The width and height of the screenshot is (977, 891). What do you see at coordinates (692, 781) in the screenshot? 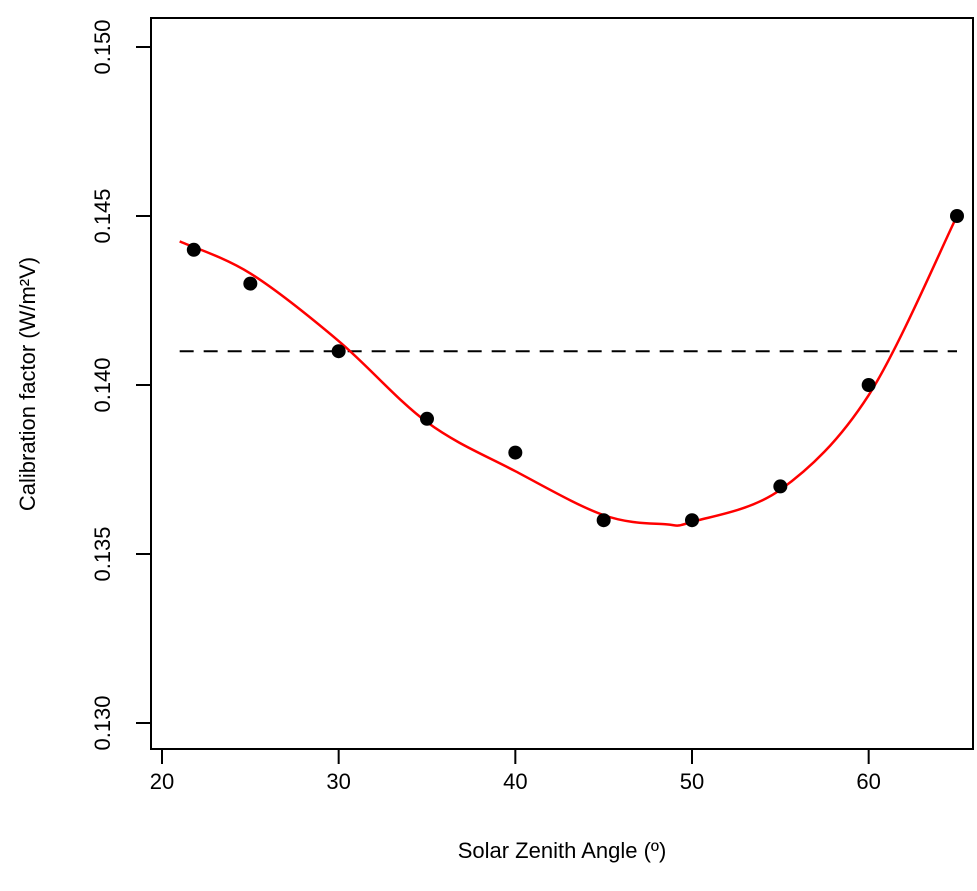
I see `x-tick-label: 50` at bounding box center [692, 781].